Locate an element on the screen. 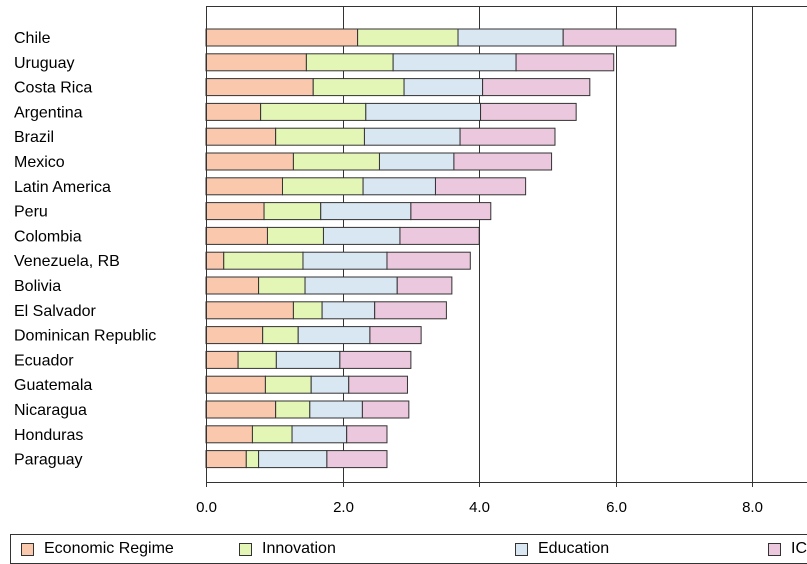 Image resolution: width=807 pixels, height=564 pixels. legend-item: Education is located at coordinates (562, 549).